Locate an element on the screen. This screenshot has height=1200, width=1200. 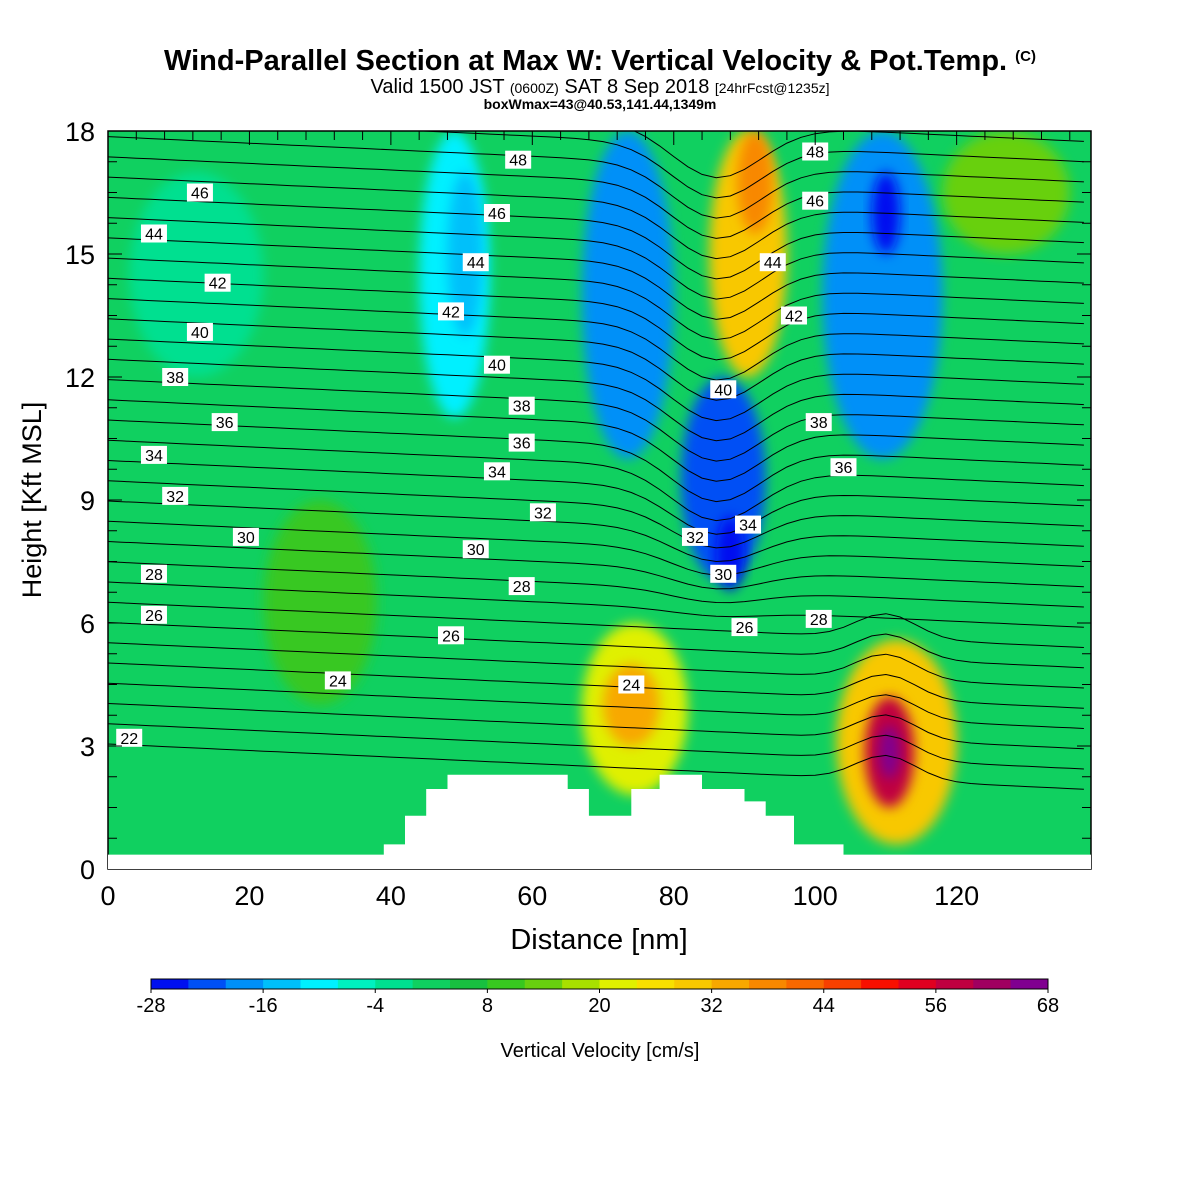
y-tick-label: 0 is located at coordinates (87, 870).